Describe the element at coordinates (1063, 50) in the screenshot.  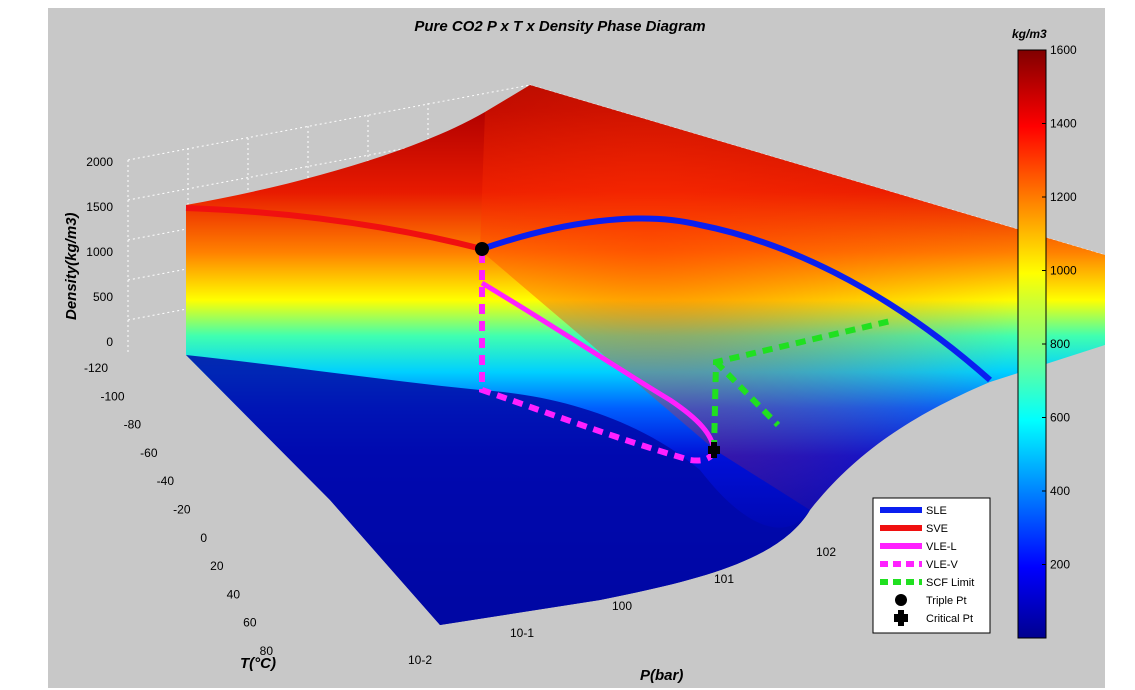
I see `colorbar-tick-label: 1600` at that location.